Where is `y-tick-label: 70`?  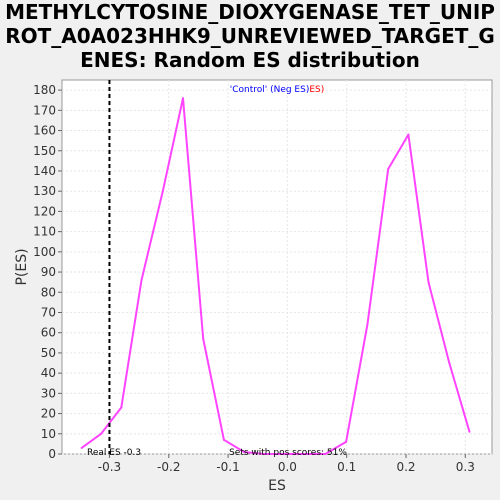 y-tick-label: 70 is located at coordinates (48, 312).